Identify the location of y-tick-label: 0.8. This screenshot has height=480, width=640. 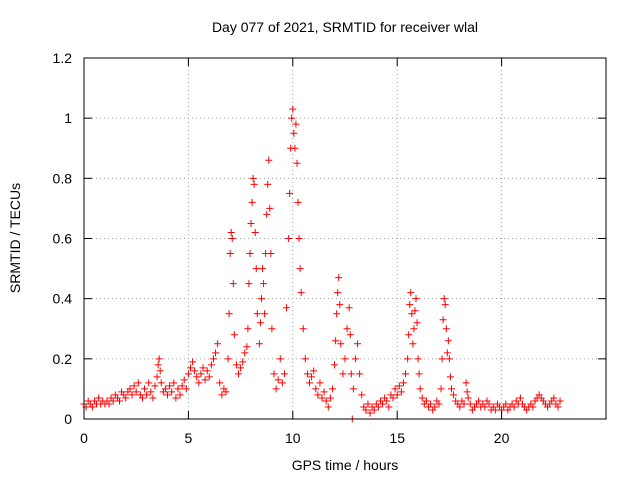
(63, 178).